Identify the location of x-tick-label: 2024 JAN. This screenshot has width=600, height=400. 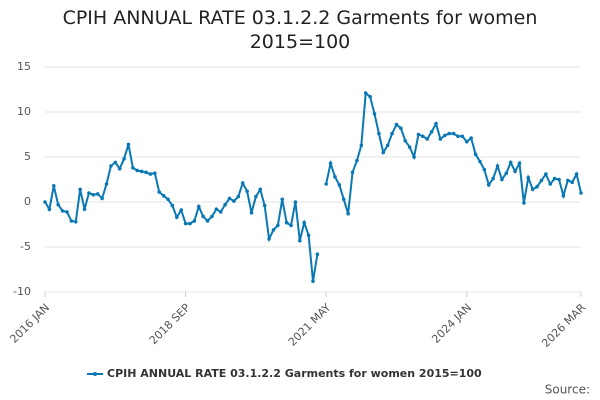
(451, 323).